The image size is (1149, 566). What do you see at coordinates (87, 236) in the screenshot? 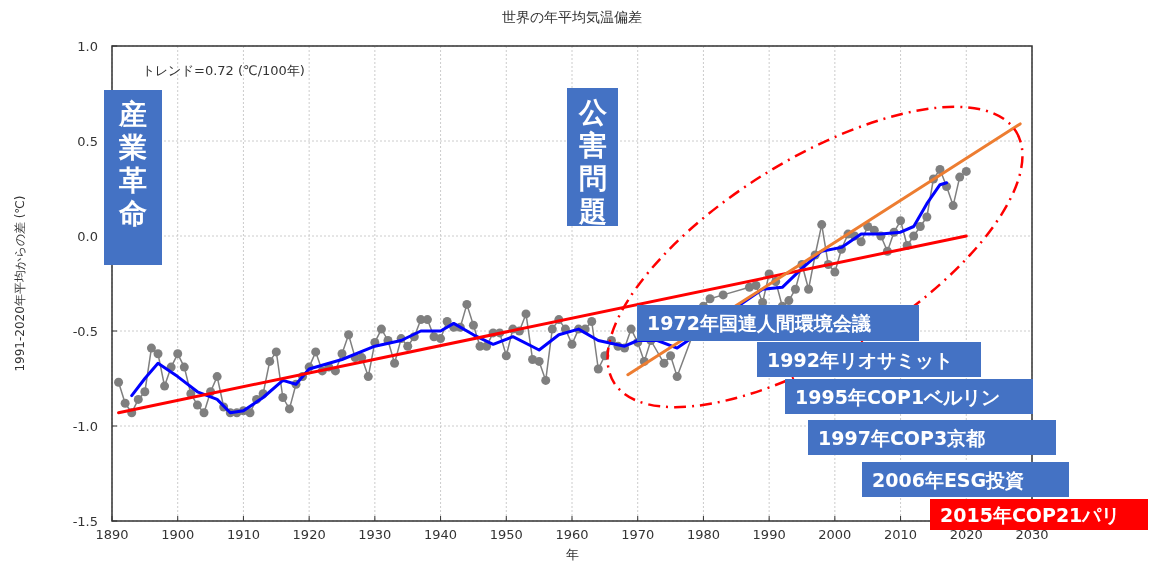
I see `y-tick-label: 0.0` at bounding box center [87, 236].